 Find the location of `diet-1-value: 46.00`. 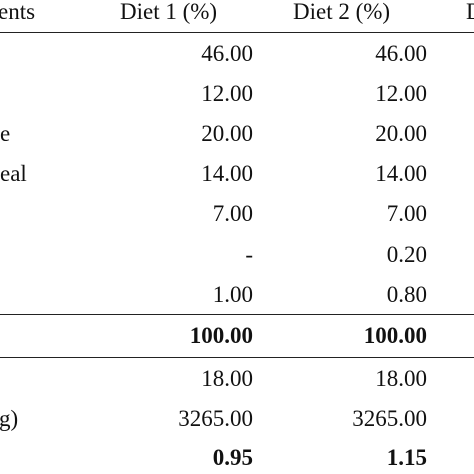

diet-1-value: 46.00 is located at coordinates (227, 53).